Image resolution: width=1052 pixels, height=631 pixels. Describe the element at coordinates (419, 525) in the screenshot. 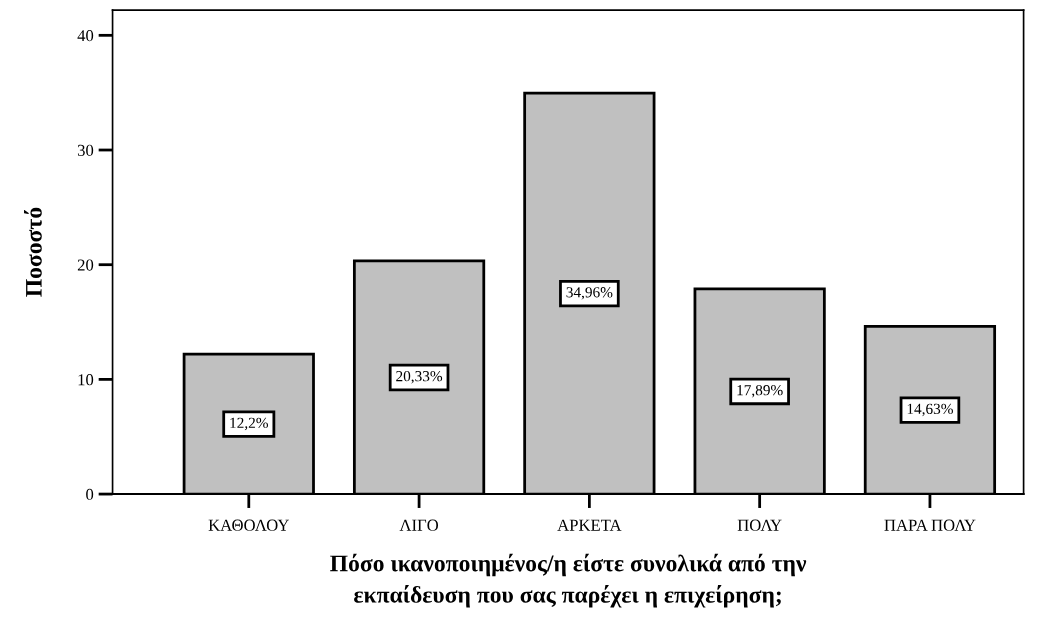

I see `x-tick-label: ΛΙΓΟ` at that location.